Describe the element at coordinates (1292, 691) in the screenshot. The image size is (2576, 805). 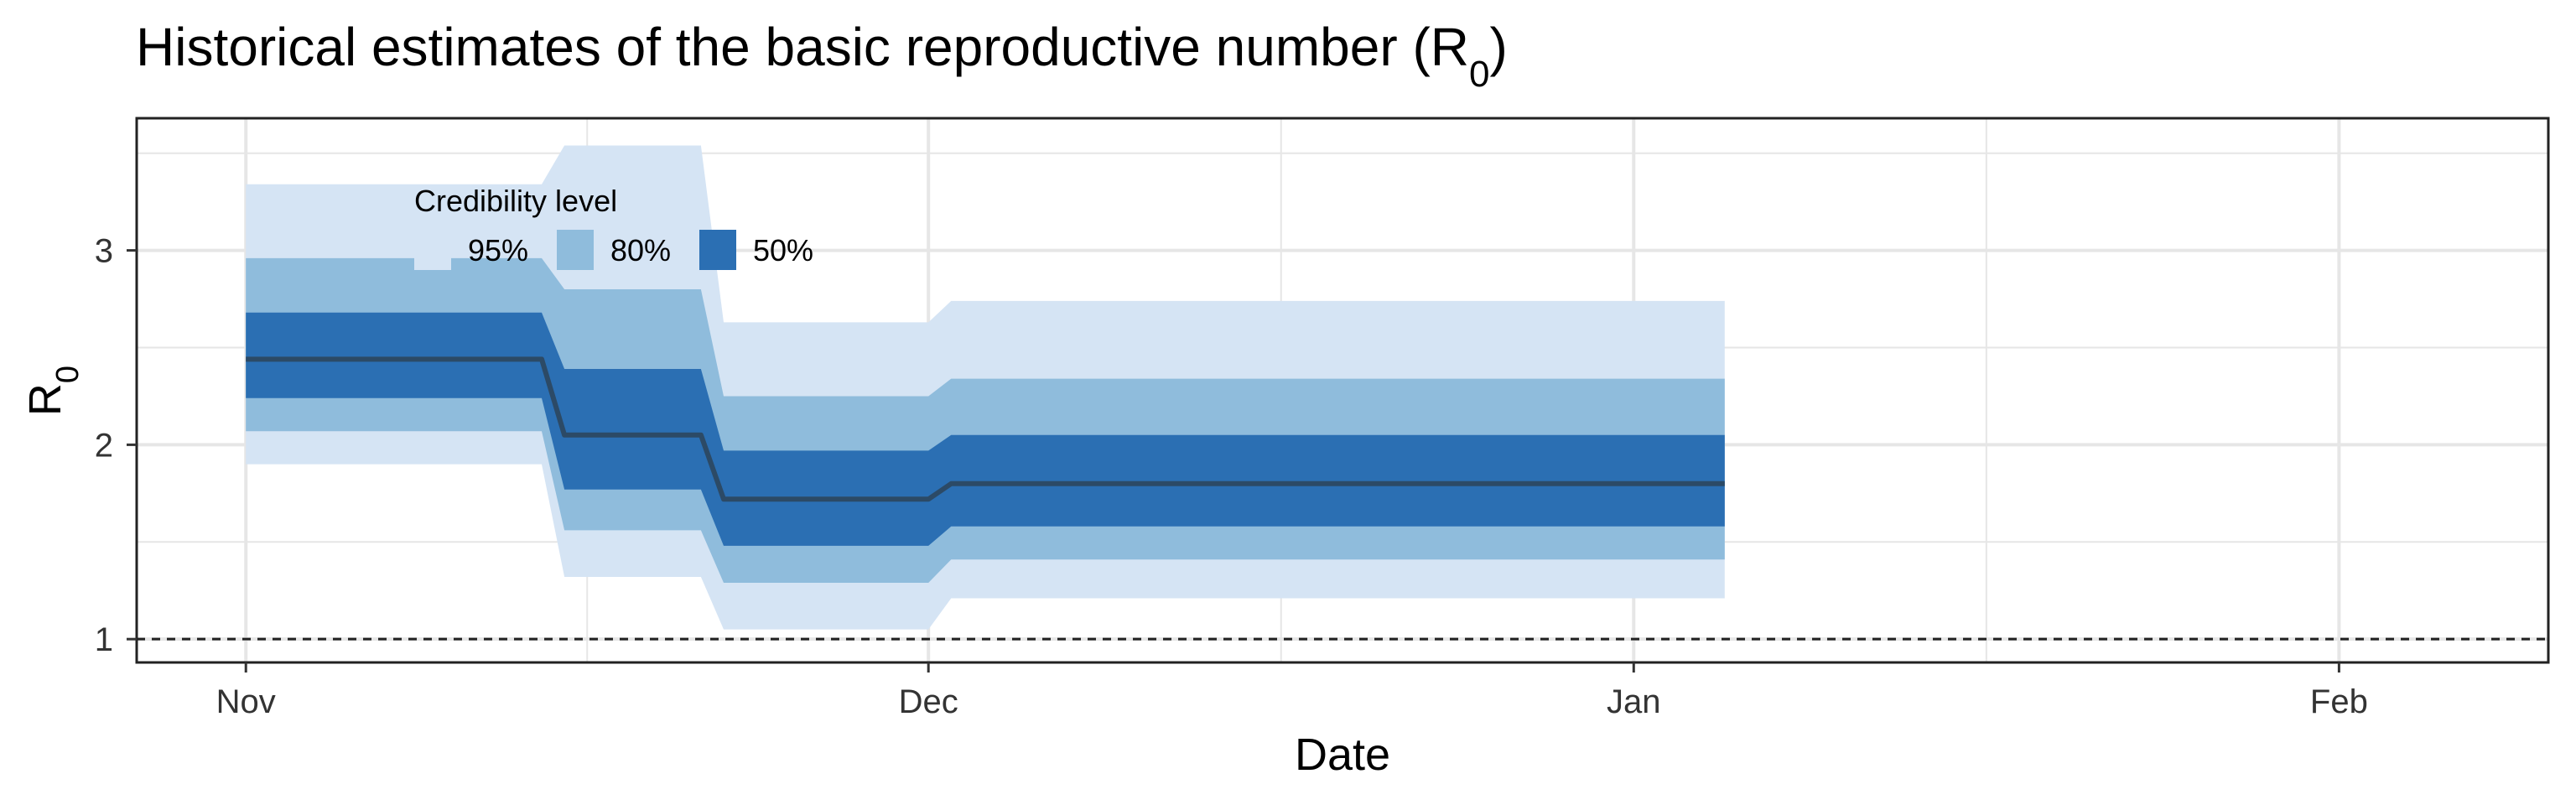
I see `x-axis: Nov Dec Jan Feb` at that location.